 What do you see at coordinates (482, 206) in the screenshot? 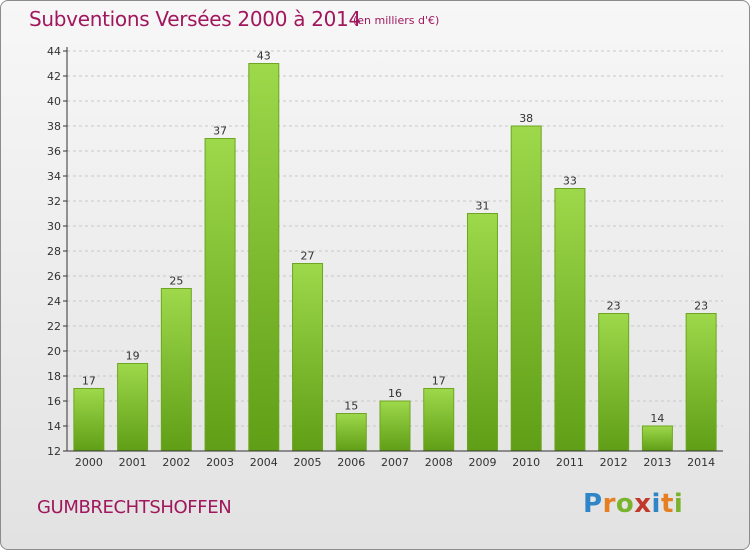
I see `bar-value-label: 31` at bounding box center [482, 206].